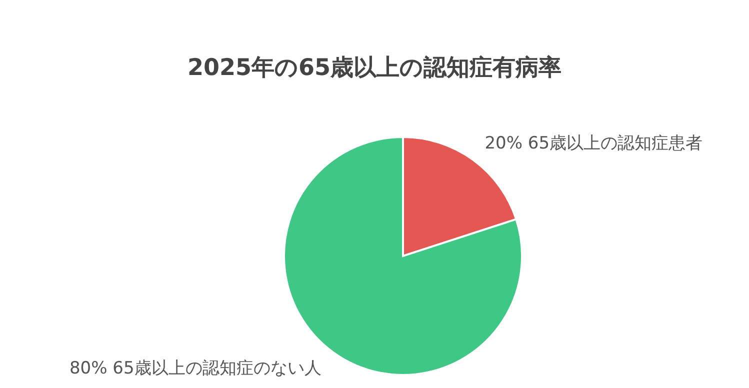  Describe the element at coordinates (195, 368) in the screenshot. I see `slice-label: 80% 65歳以上の認知症のない人` at that location.